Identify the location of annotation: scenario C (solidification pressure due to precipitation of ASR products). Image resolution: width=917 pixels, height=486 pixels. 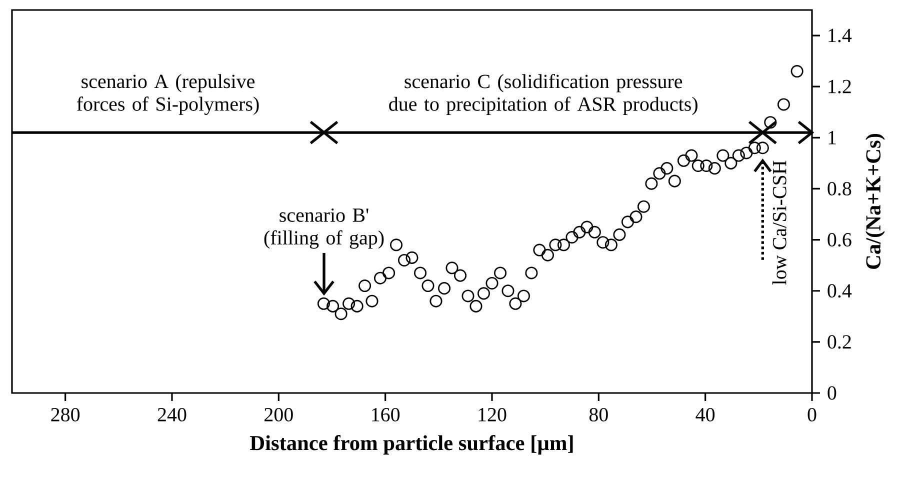
(543, 94).